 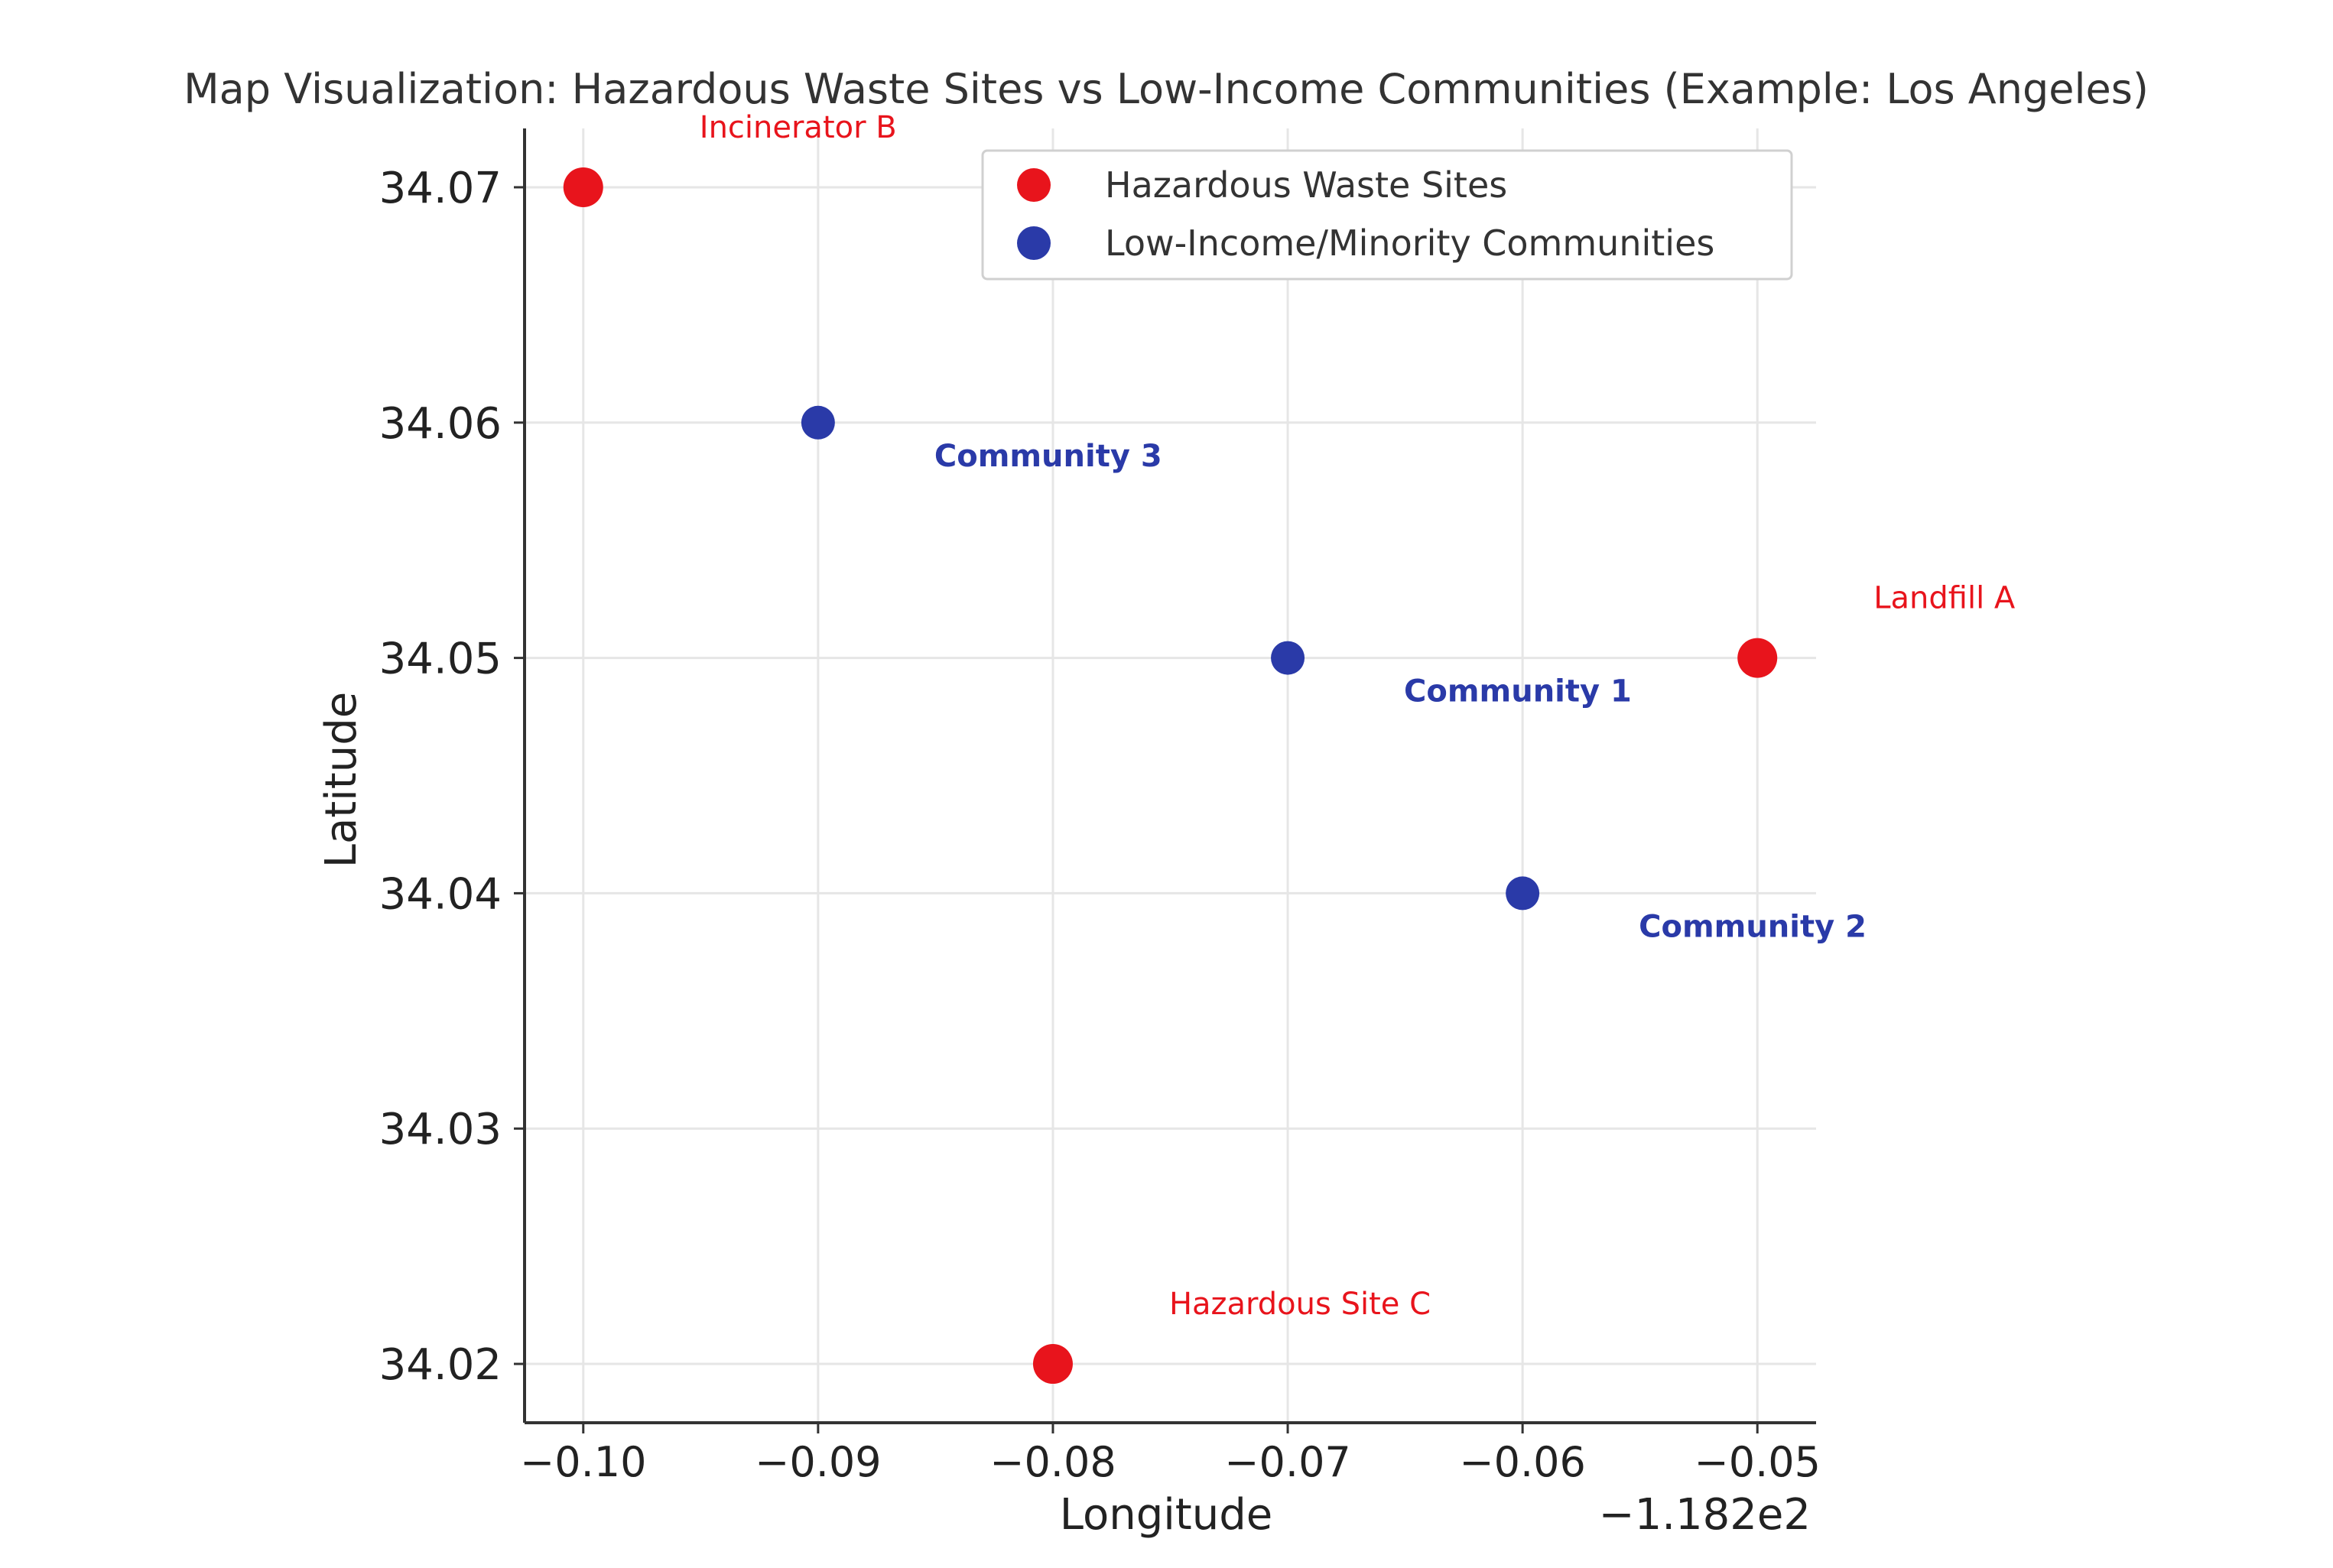 I want to click on point-landfill-a, so click(x=1757, y=658).